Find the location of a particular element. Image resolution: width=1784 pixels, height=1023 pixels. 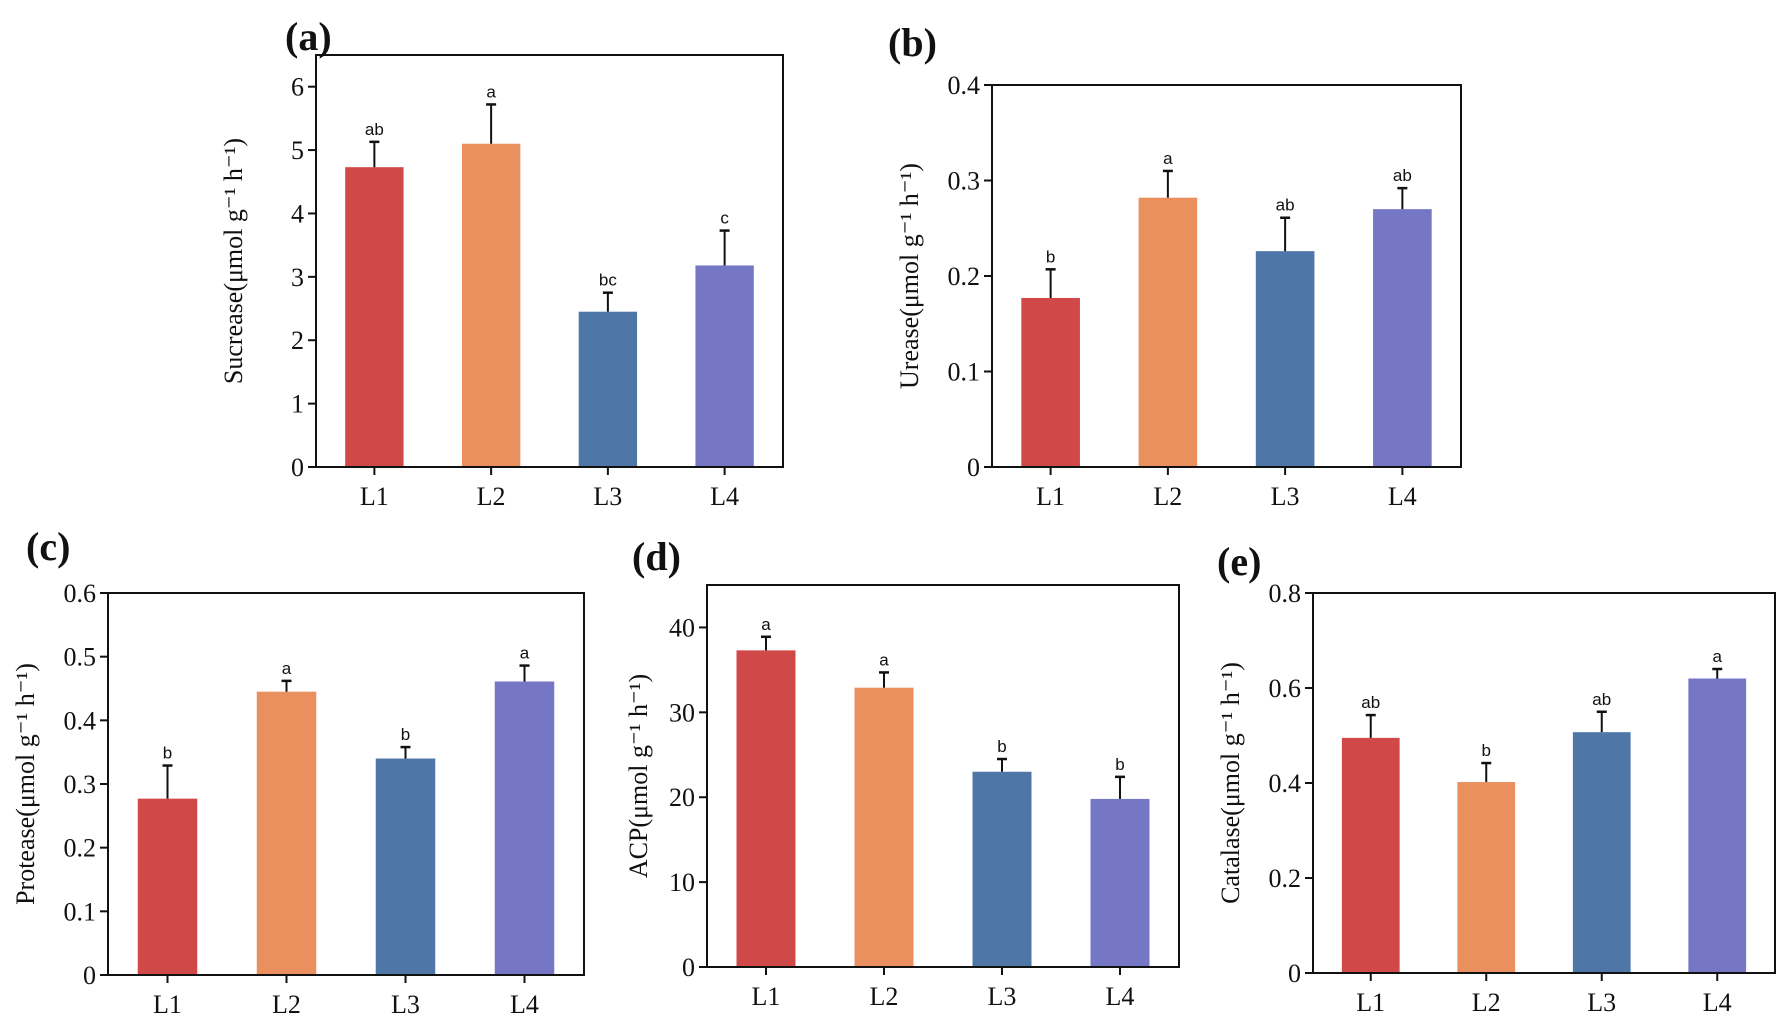

panel-label: (b) is located at coordinates (912, 42).